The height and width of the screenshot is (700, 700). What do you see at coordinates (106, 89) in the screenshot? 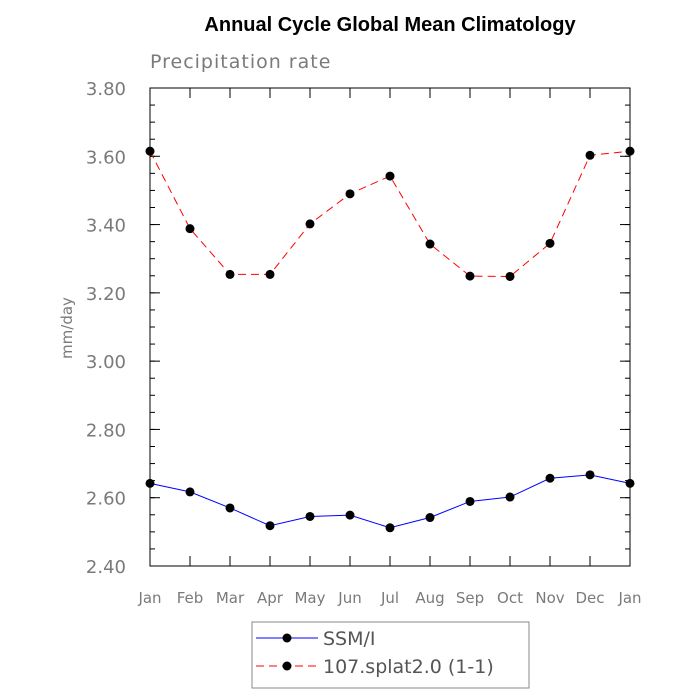
I see `y-tick-label: 3.80` at bounding box center [106, 89].